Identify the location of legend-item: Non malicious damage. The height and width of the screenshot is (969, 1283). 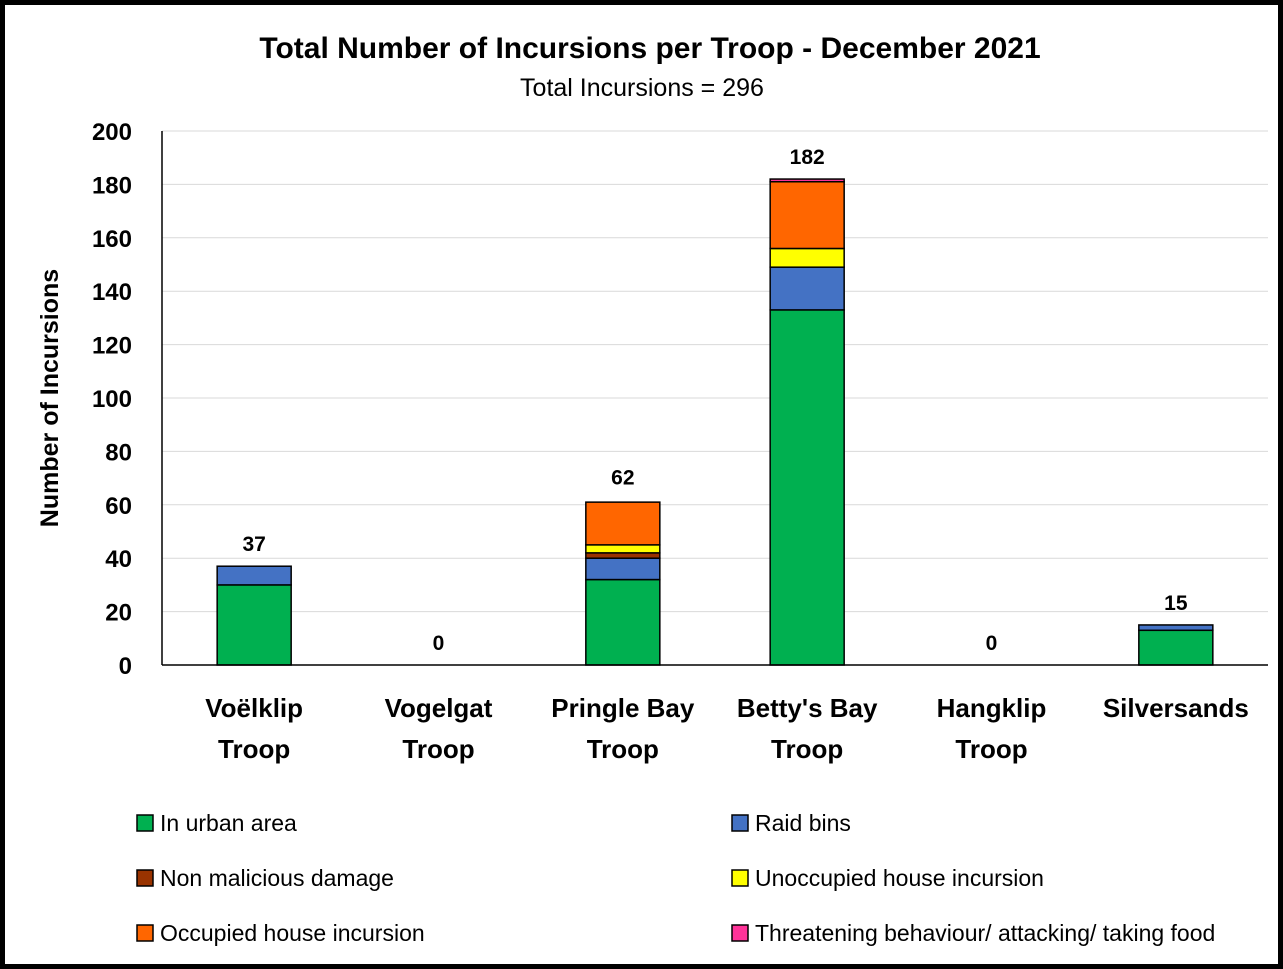
(265, 878).